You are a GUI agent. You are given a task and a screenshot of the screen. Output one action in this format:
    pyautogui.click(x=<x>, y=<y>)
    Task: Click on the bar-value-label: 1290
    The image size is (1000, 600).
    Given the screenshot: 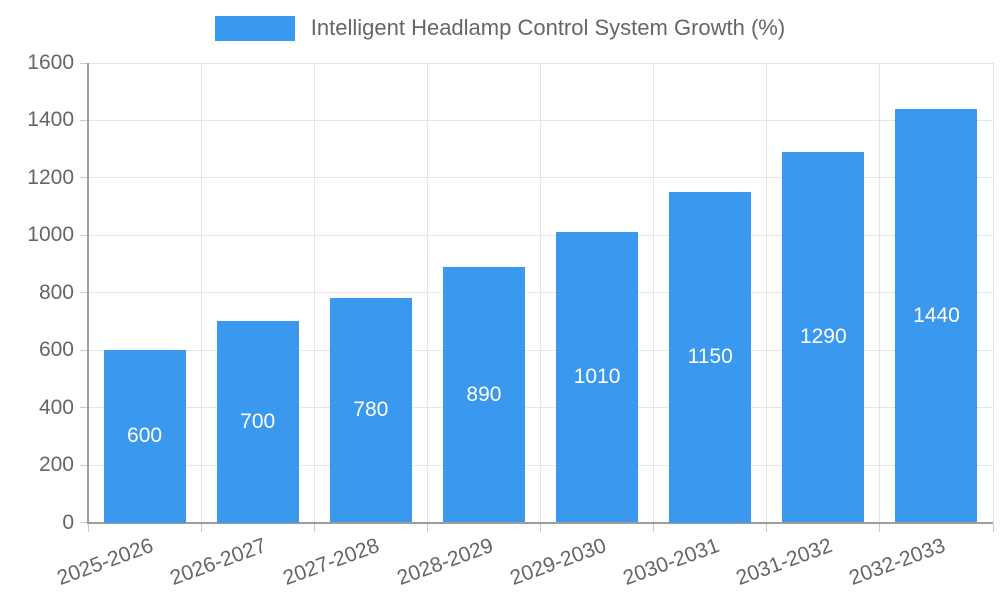 What is the action you would take?
    pyautogui.click(x=823, y=337)
    